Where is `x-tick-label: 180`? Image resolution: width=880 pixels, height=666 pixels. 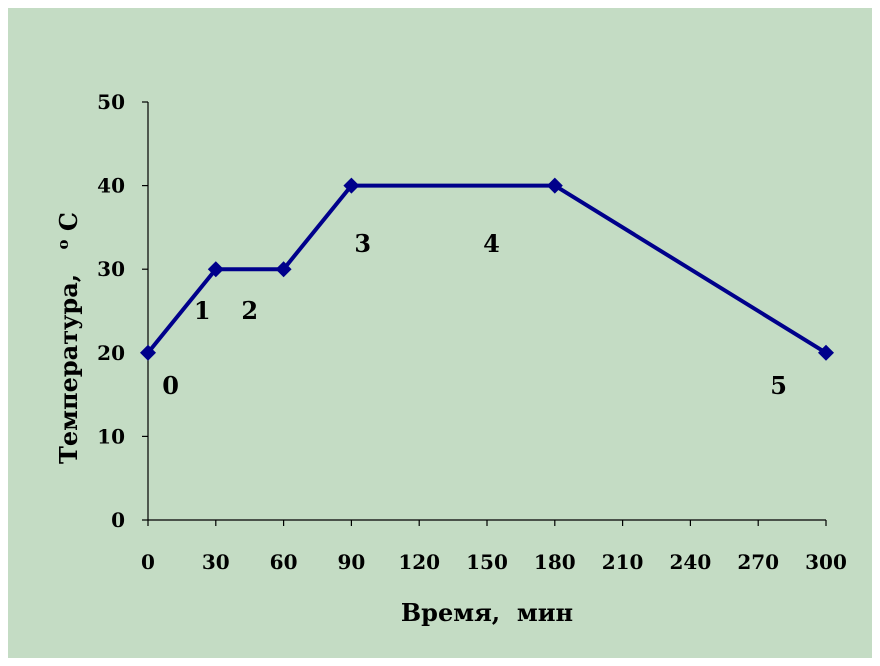
x-tick-label: 180 is located at coordinates (555, 562).